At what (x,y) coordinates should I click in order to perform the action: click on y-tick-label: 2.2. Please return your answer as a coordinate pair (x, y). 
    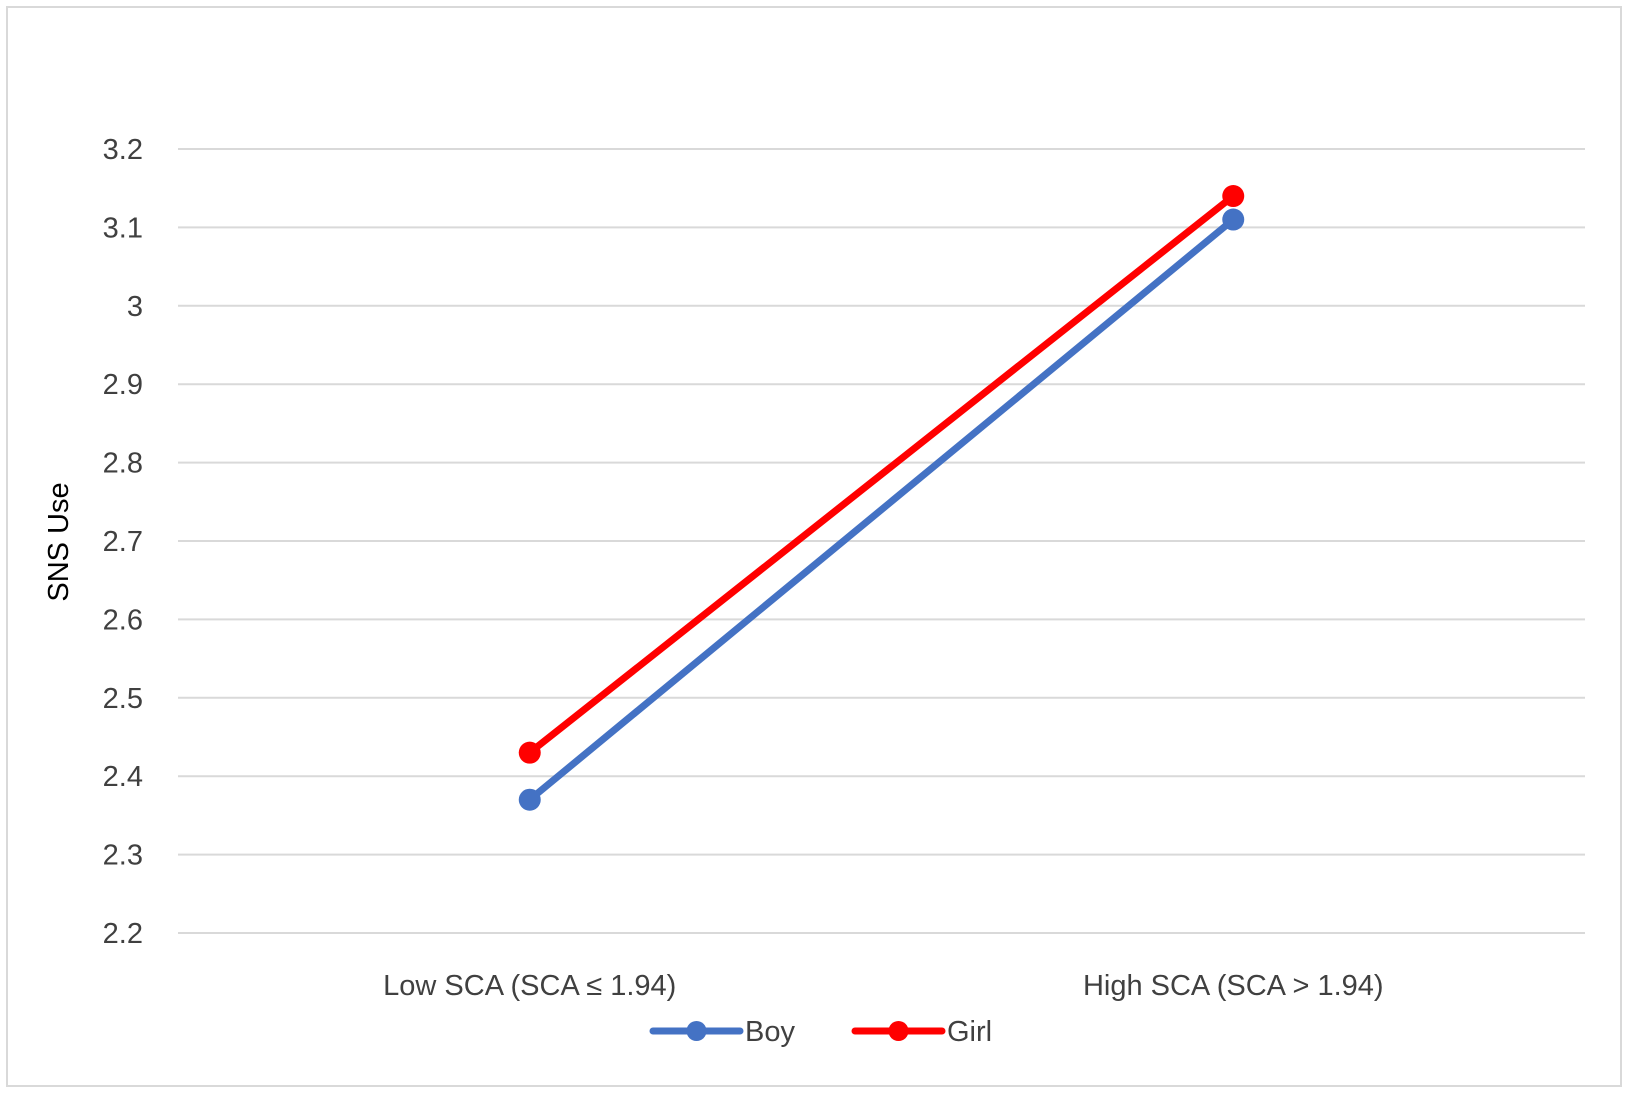
    Looking at the image, I should click on (123, 934).